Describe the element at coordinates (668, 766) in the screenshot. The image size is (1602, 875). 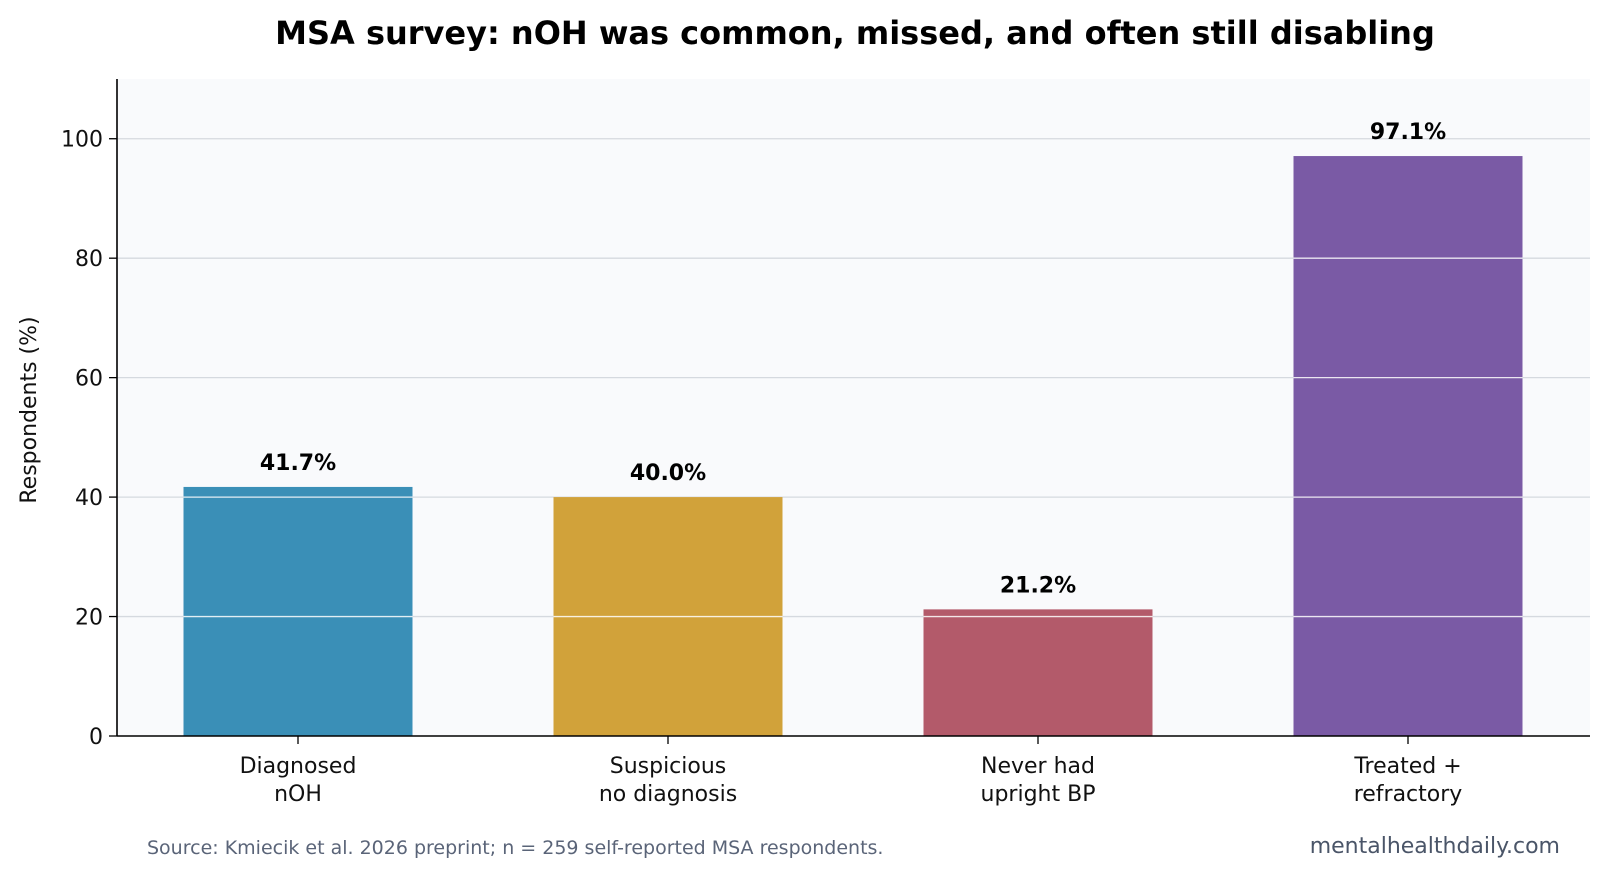
I see `x-tick-label: Suspicious` at that location.